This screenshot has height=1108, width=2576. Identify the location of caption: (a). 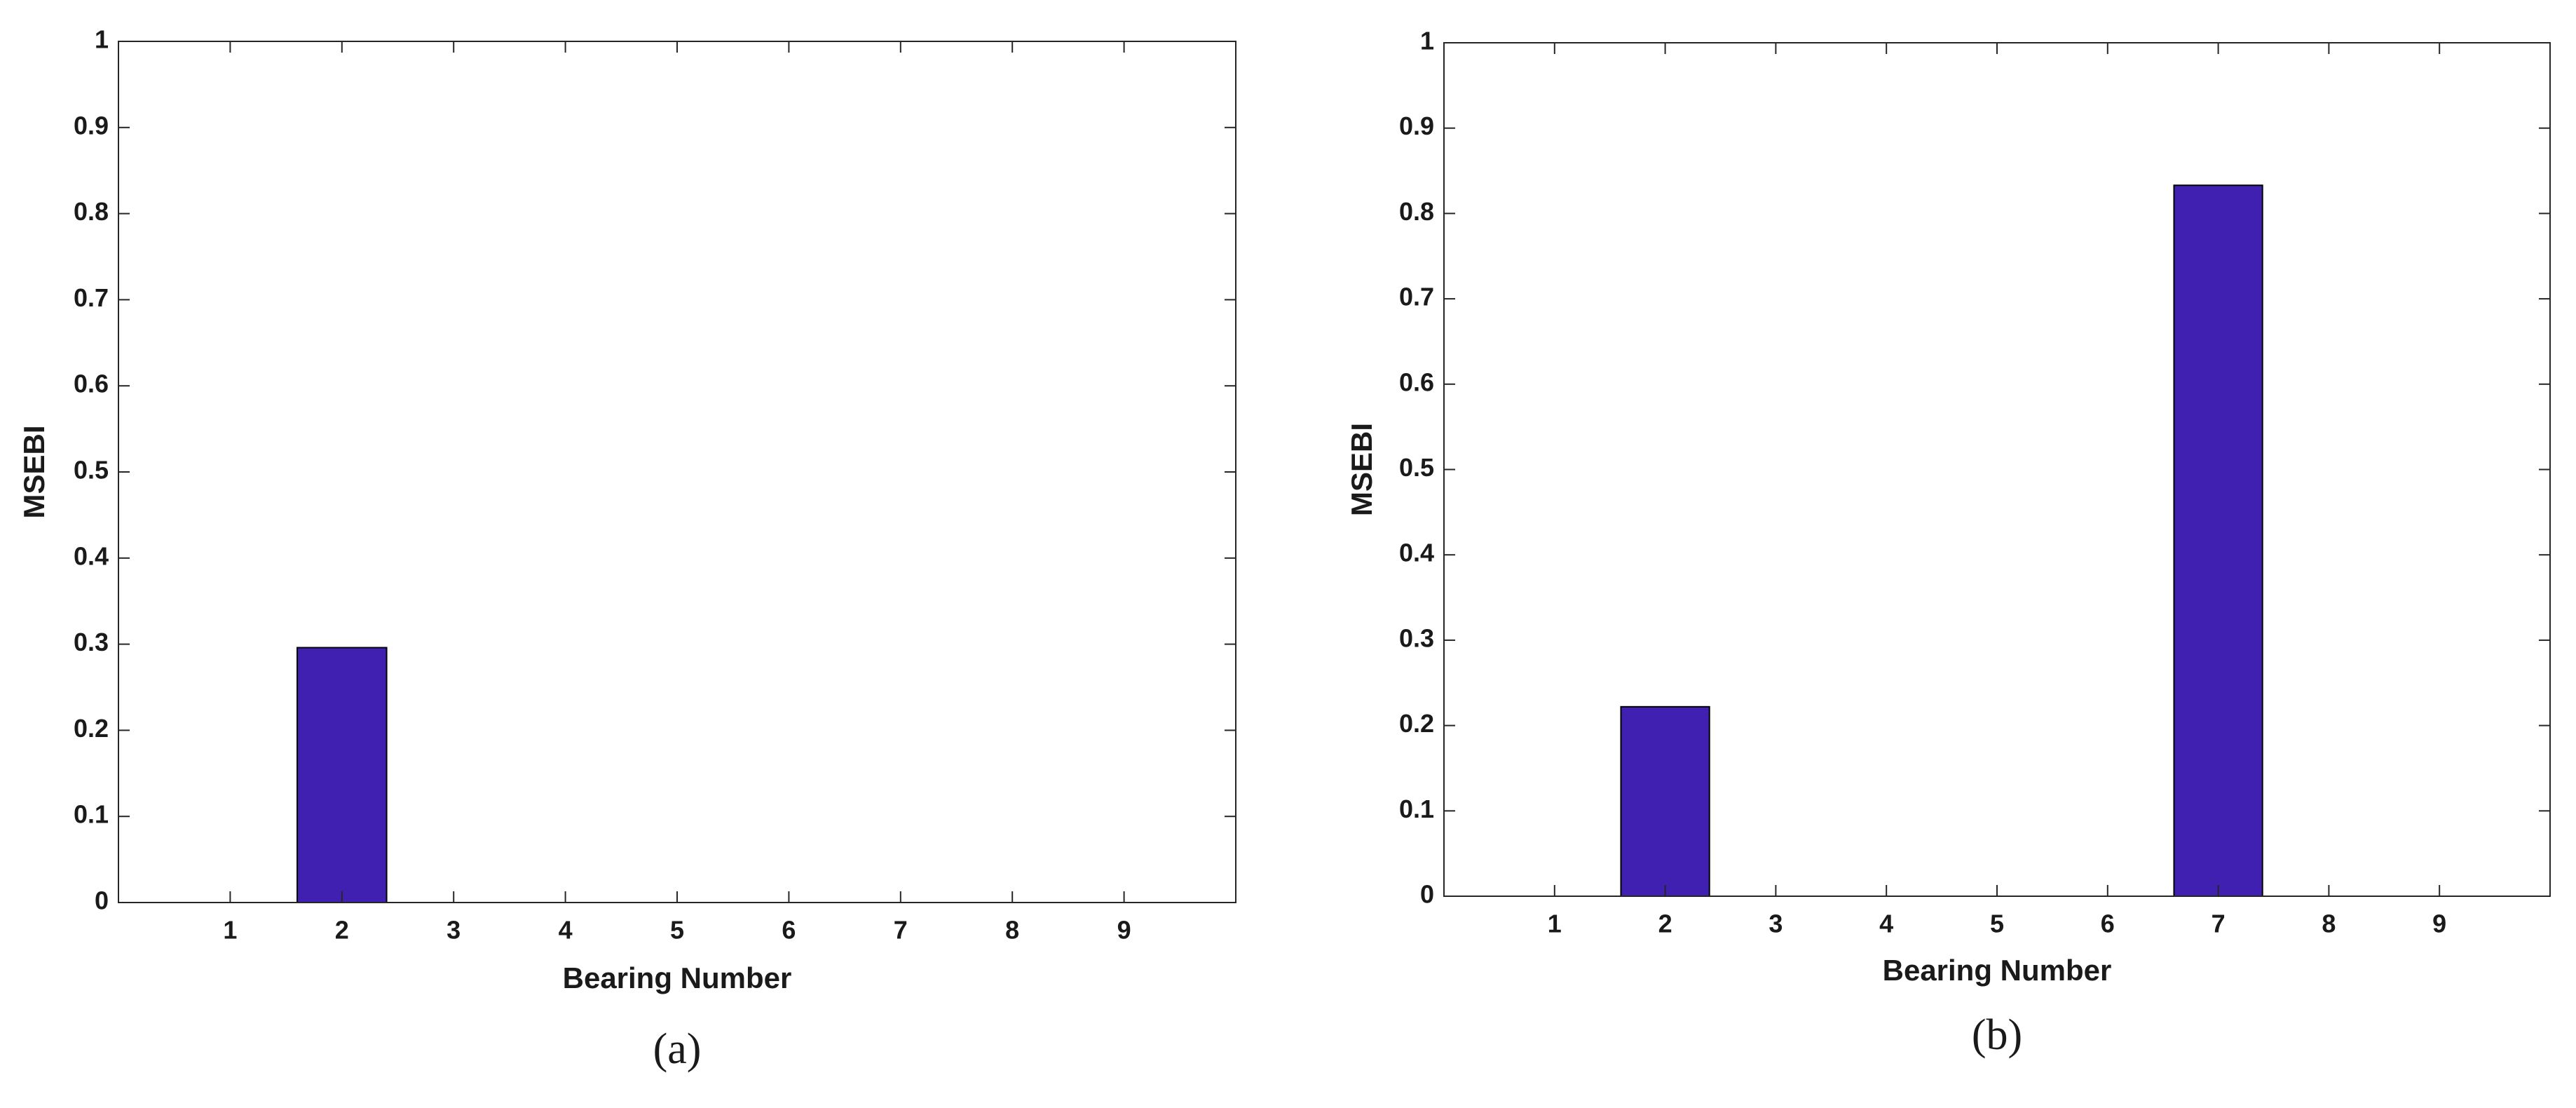
(677, 1049).